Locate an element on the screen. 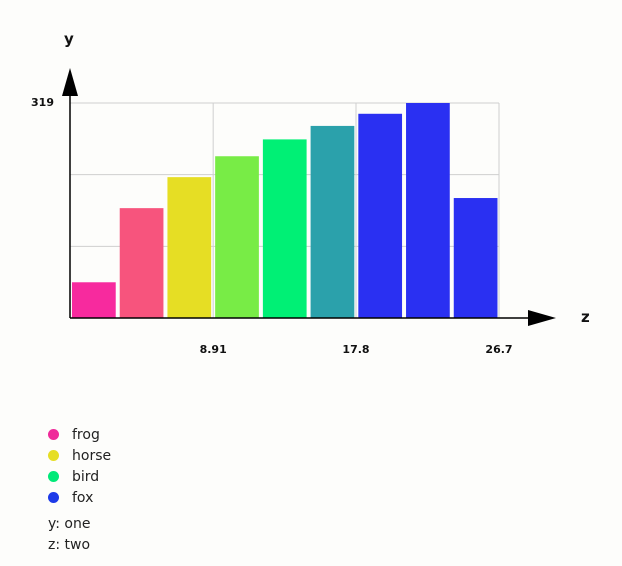 Image resolution: width=622 pixels, height=566 pixels. y-tick-labels: 319 is located at coordinates (42, 102).